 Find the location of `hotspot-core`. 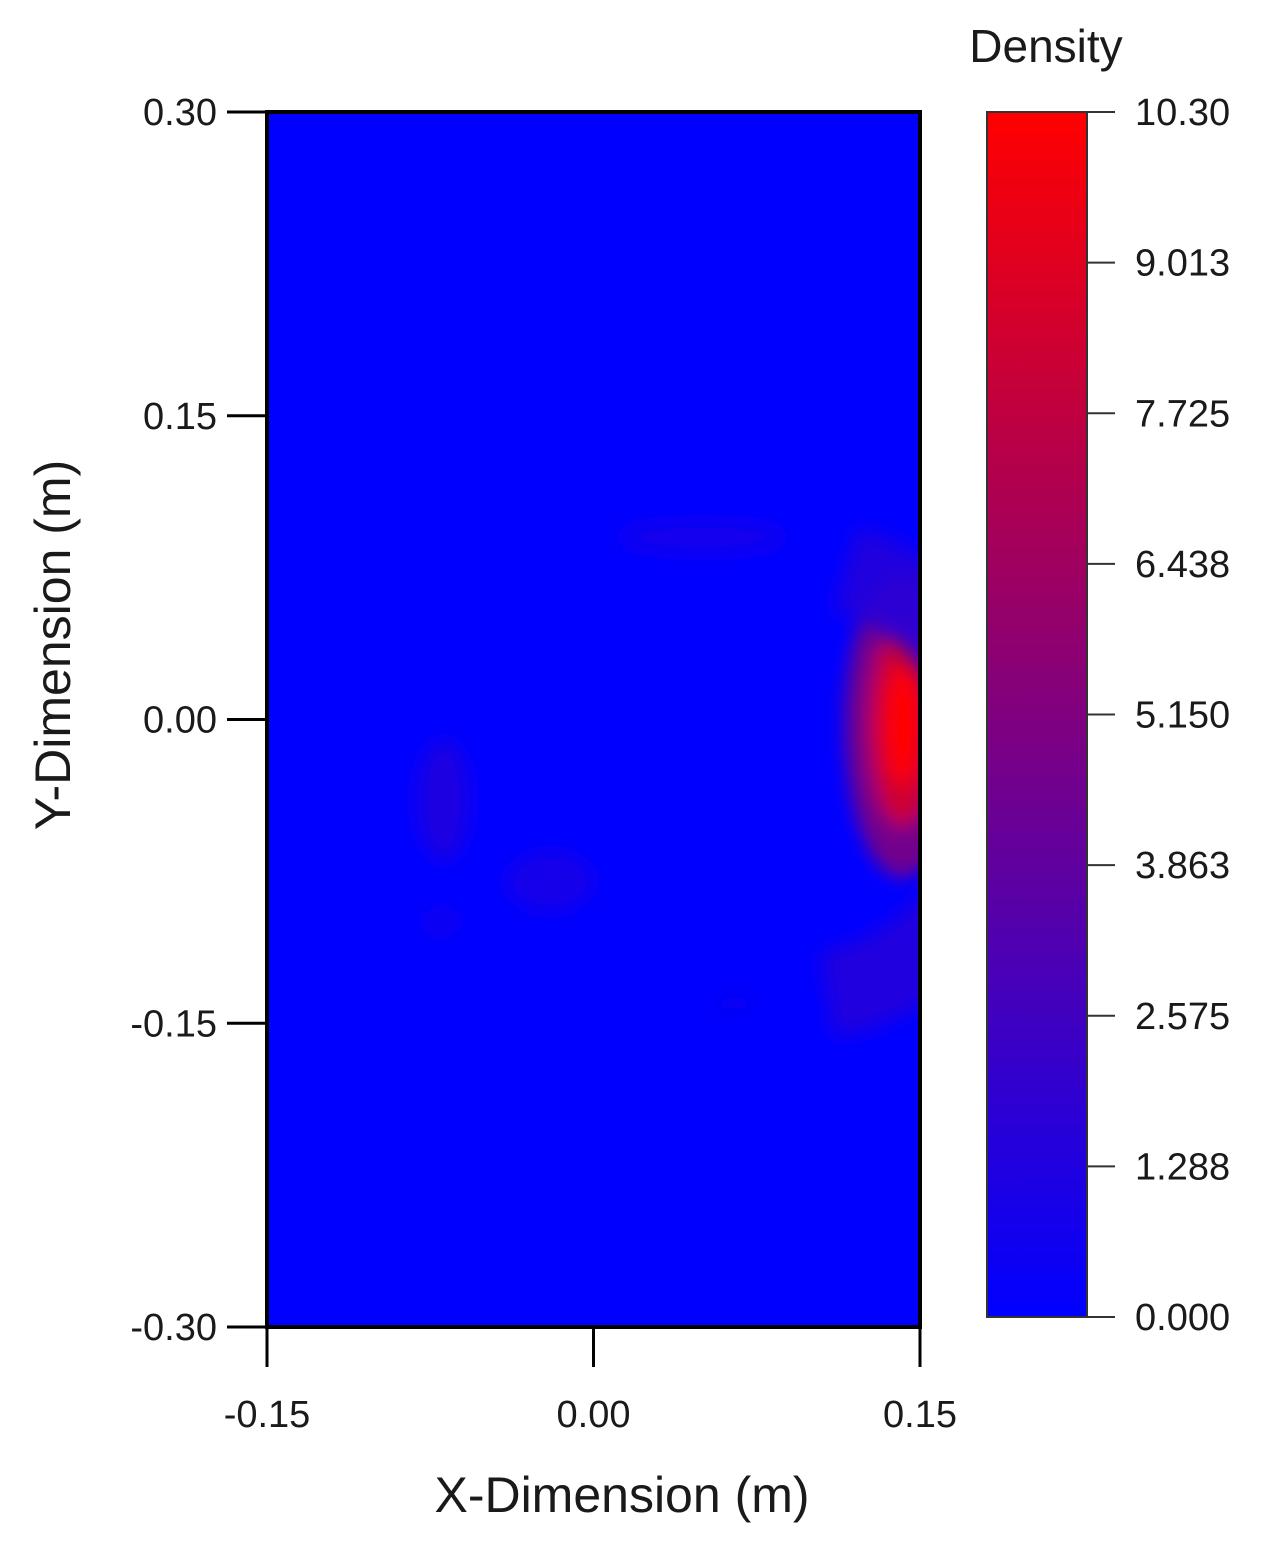

hotspot-core is located at coordinates (902, 725).